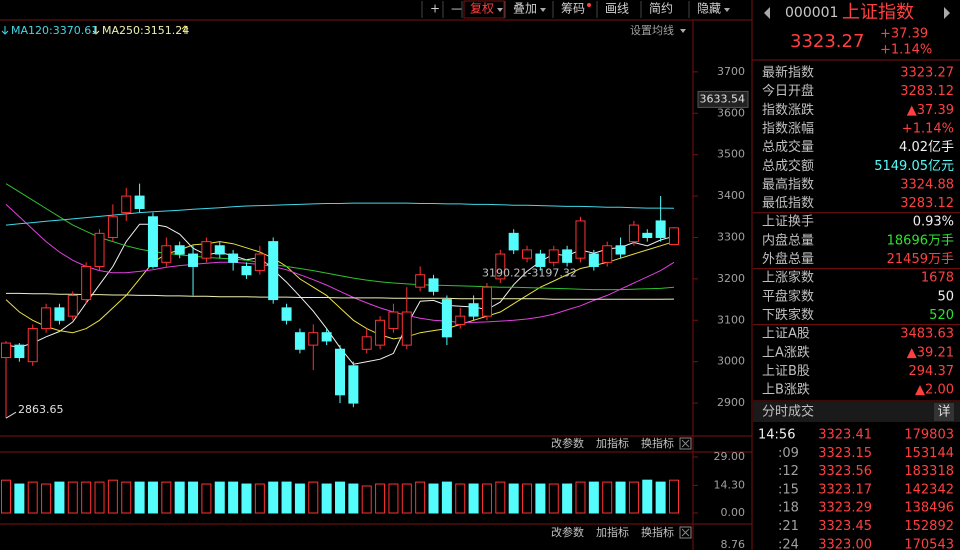 Image resolution: width=960 pixels, height=550 pixels. Describe the element at coordinates (927, 73) in the screenshot. I see `quote-value: 3323.27` at that location.